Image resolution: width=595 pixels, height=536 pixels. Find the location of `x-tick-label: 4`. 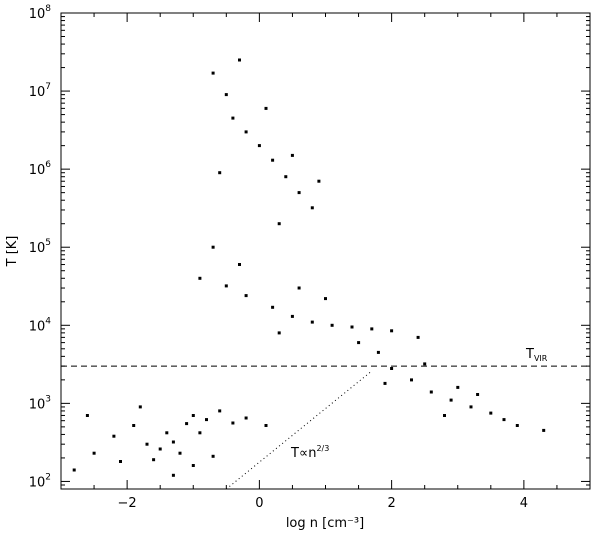

x-tick-label: 4 is located at coordinates (524, 503).